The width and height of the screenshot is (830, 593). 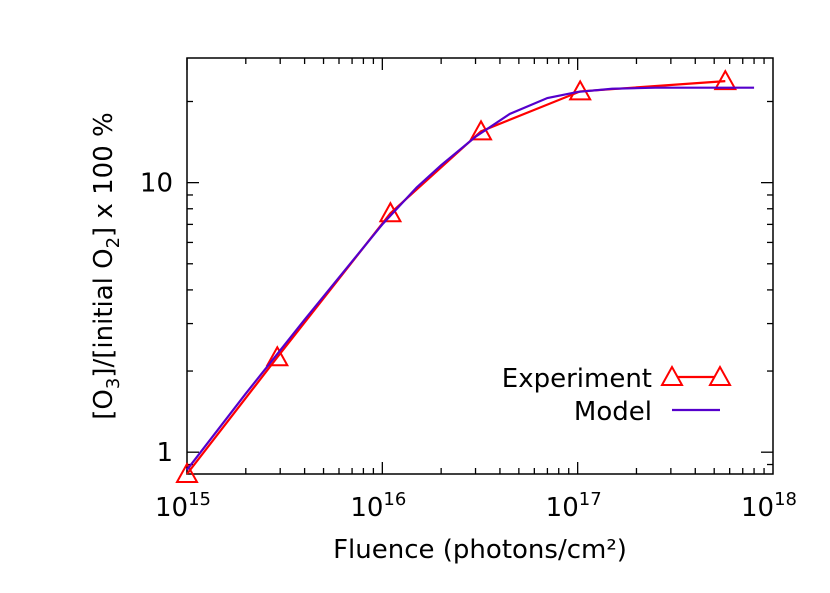 What do you see at coordinates (696, 375) in the screenshot?
I see `legend-swatch-experiment` at bounding box center [696, 375].